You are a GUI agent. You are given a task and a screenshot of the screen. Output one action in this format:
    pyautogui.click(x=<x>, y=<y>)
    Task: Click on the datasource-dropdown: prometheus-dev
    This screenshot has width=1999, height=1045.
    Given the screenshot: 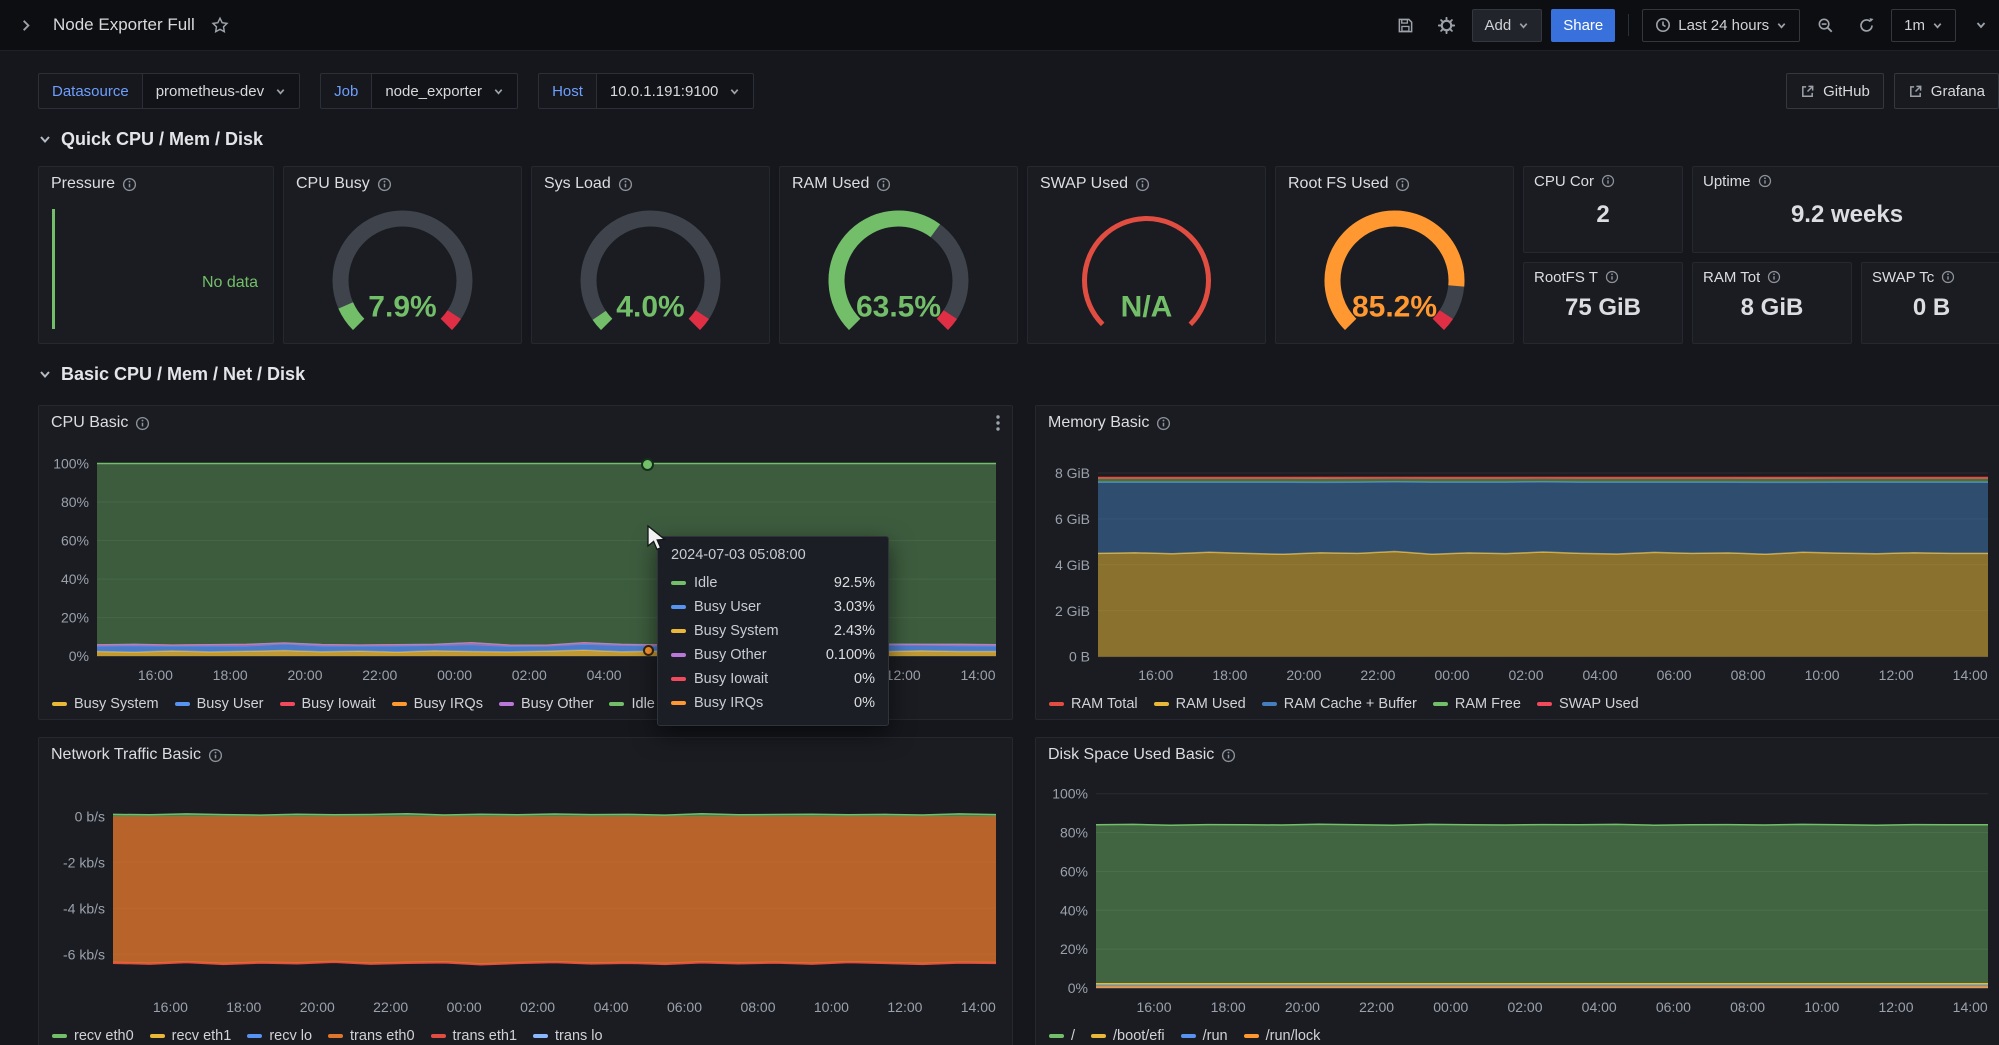 What is the action you would take?
    pyautogui.click(x=221, y=91)
    